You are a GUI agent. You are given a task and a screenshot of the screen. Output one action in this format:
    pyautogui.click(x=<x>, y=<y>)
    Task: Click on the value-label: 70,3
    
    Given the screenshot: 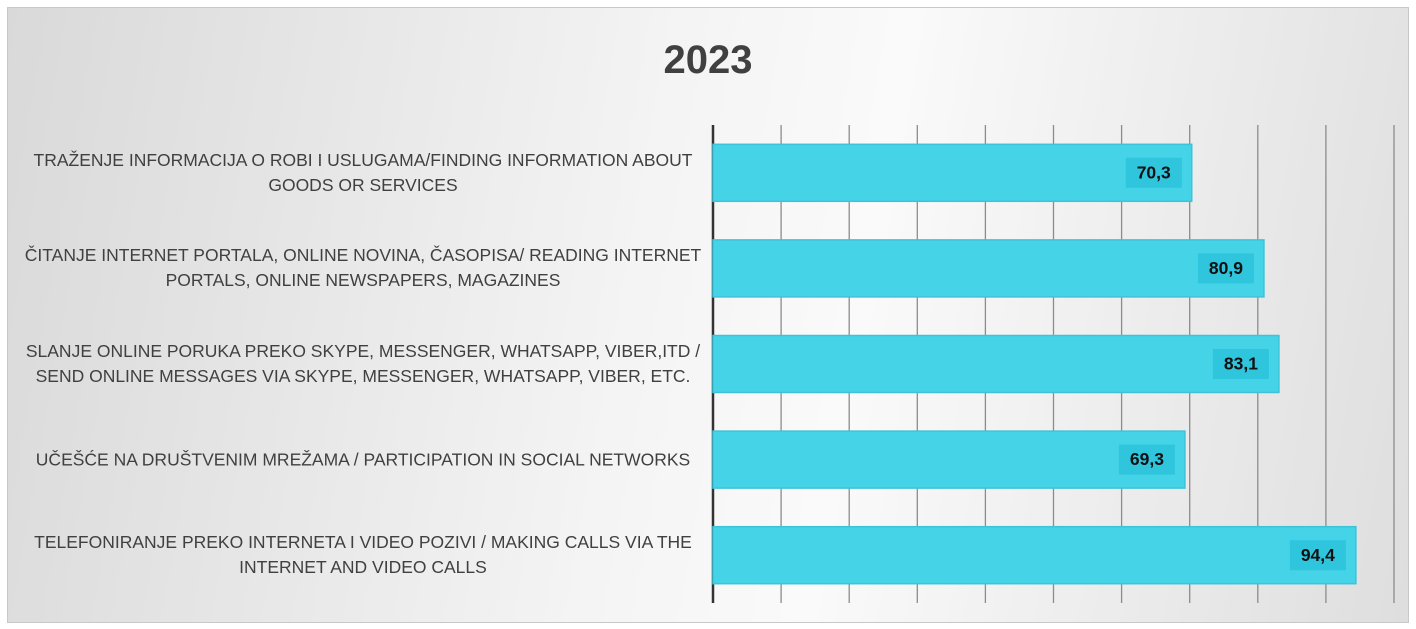 What is the action you would take?
    pyautogui.click(x=1154, y=172)
    